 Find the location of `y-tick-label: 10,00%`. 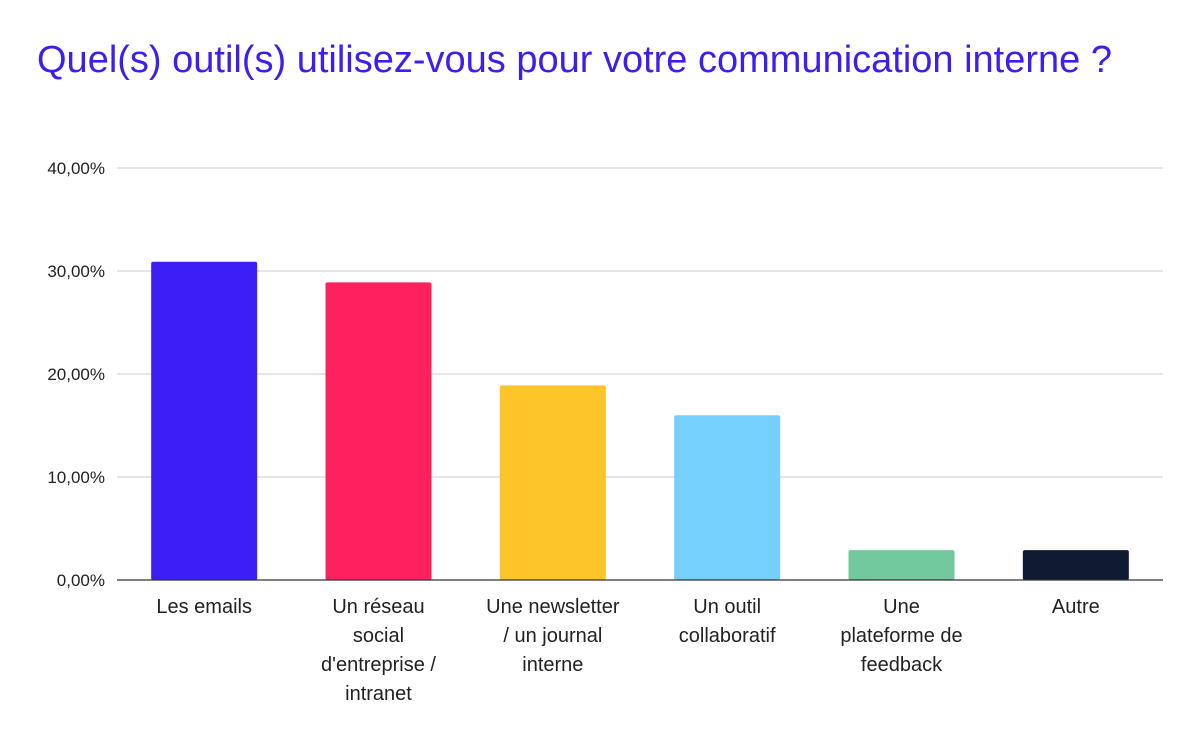

y-tick-label: 10,00% is located at coordinates (76, 477).